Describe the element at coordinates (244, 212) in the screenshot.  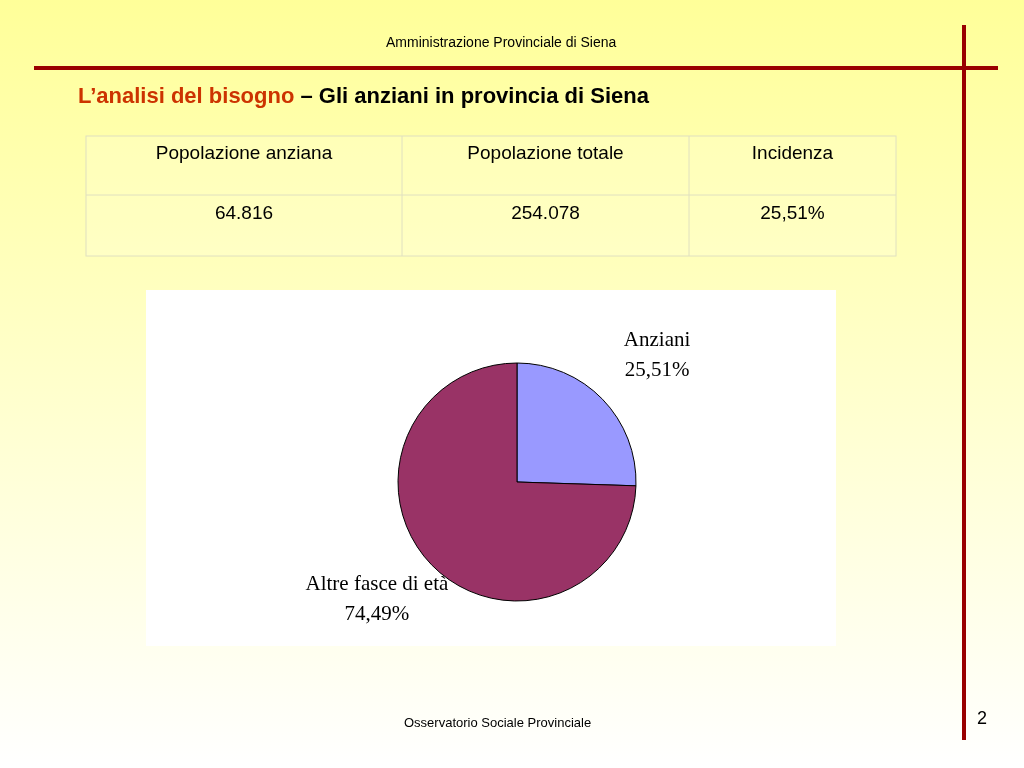
I see `text: 64.816` at that location.